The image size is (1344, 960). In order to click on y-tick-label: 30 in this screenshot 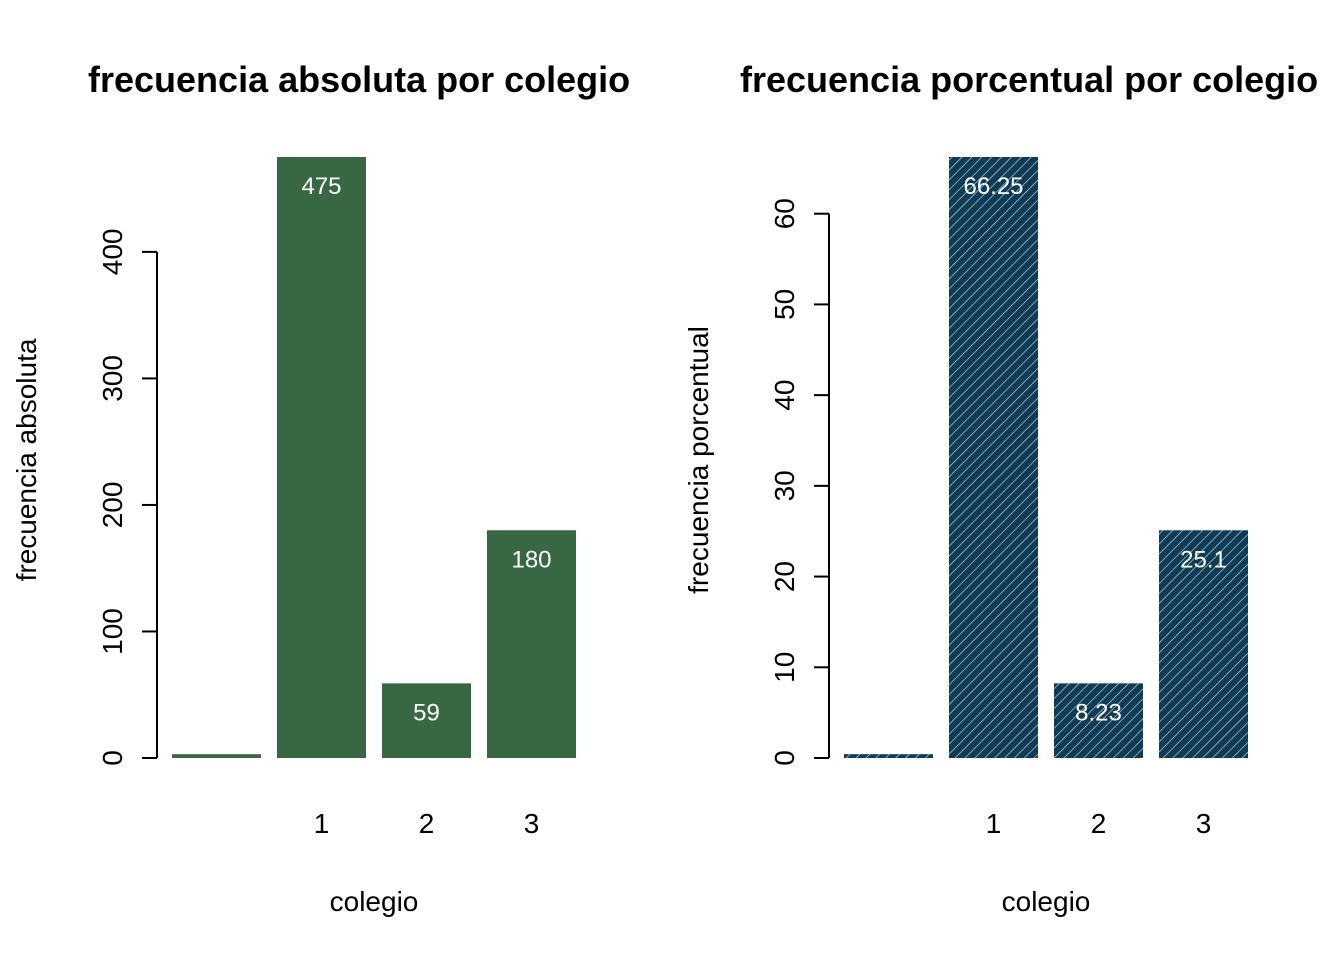, I will do `click(784, 485)`.